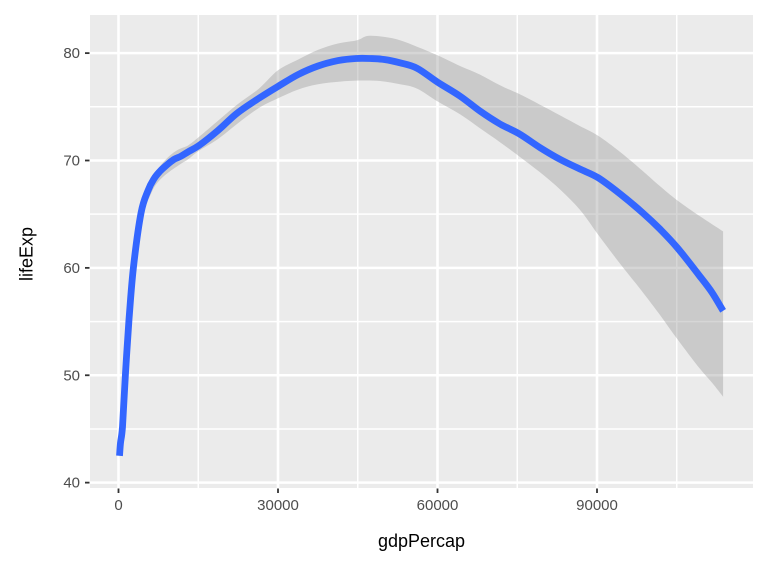  Describe the element at coordinates (421, 541) in the screenshot. I see `x-axis-title: gdpPercap` at that location.